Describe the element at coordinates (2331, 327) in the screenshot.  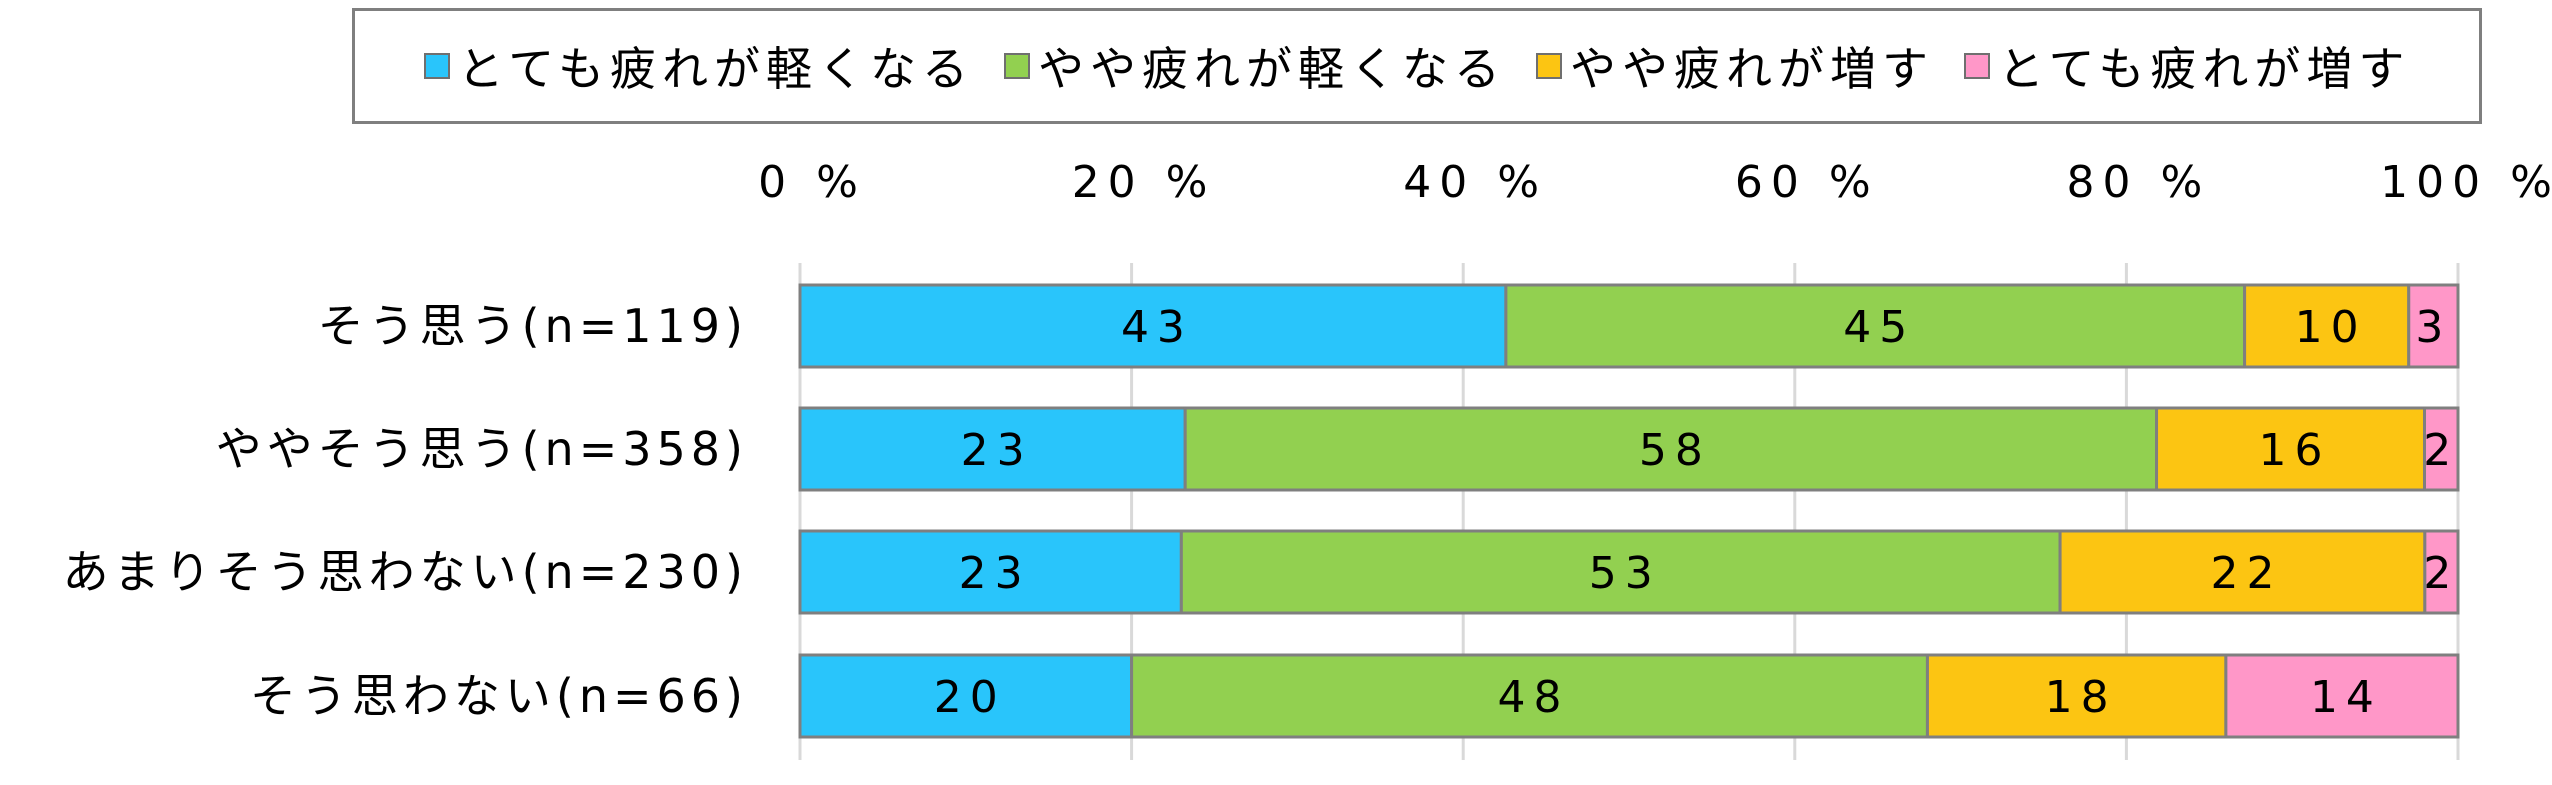
I see `data-label: 10` at that location.